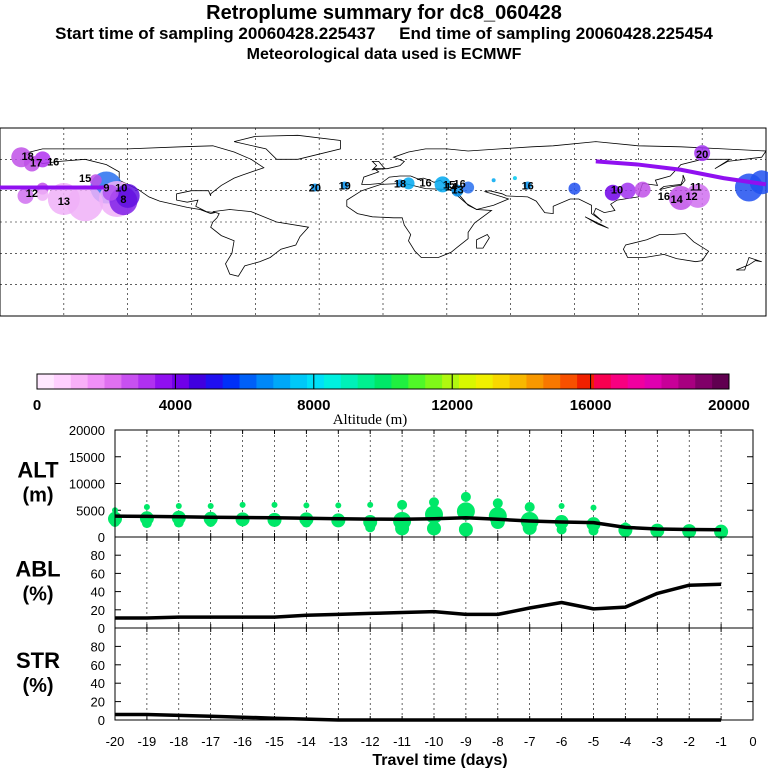 The height and width of the screenshot is (768, 768). I want to click on panel-ylabel: ALT, so click(38, 470).